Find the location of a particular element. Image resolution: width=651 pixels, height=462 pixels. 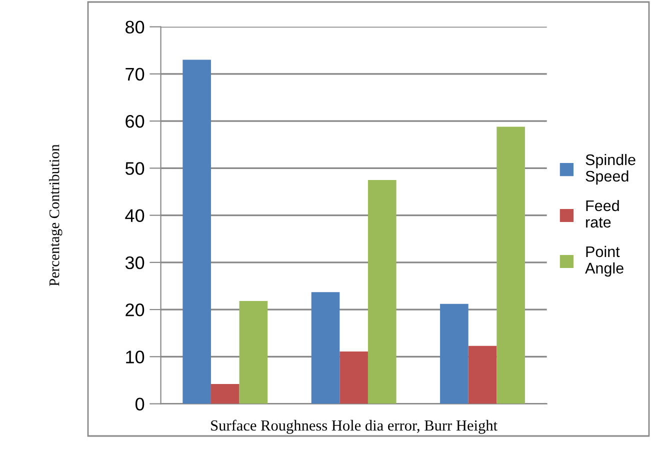

y-tick-label: 10 is located at coordinates (135, 357).